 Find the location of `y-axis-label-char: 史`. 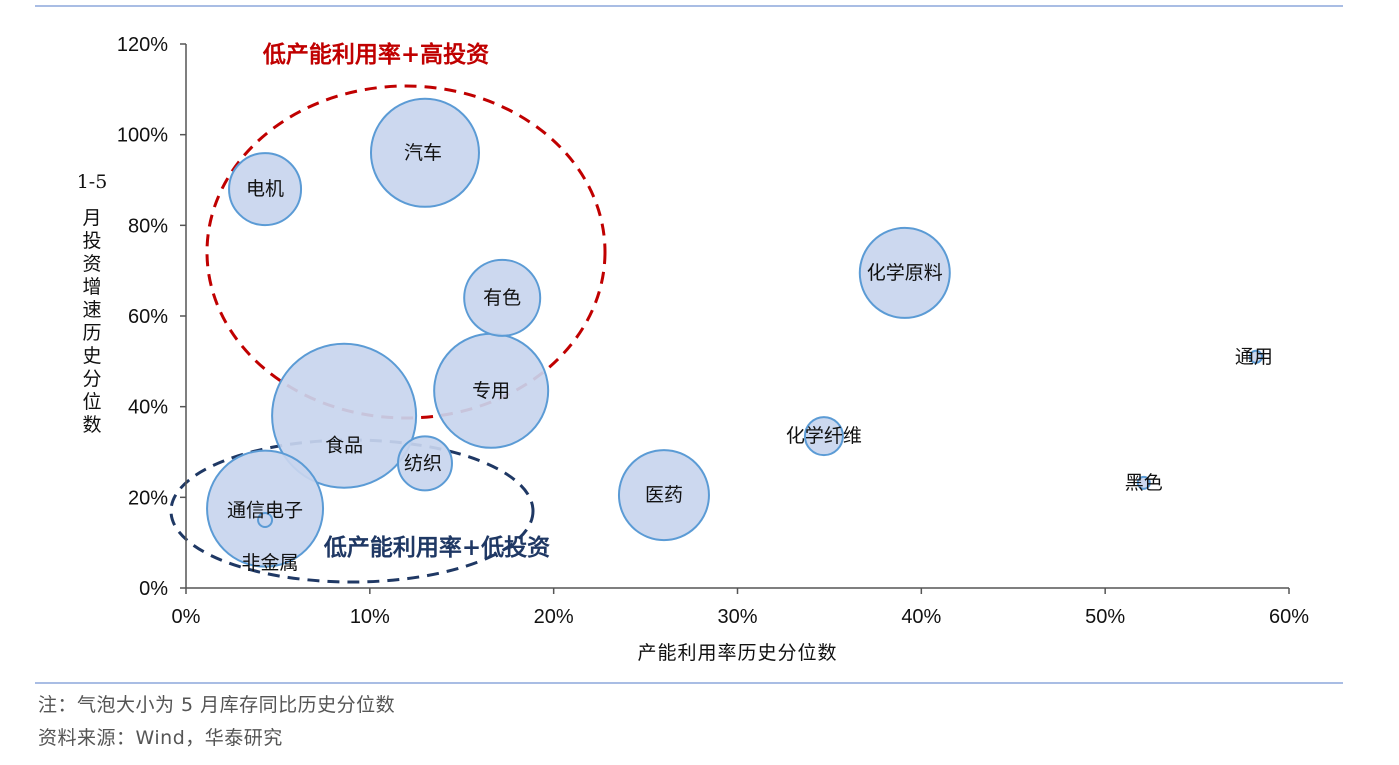

y-axis-label-char: 史 is located at coordinates (91, 356).